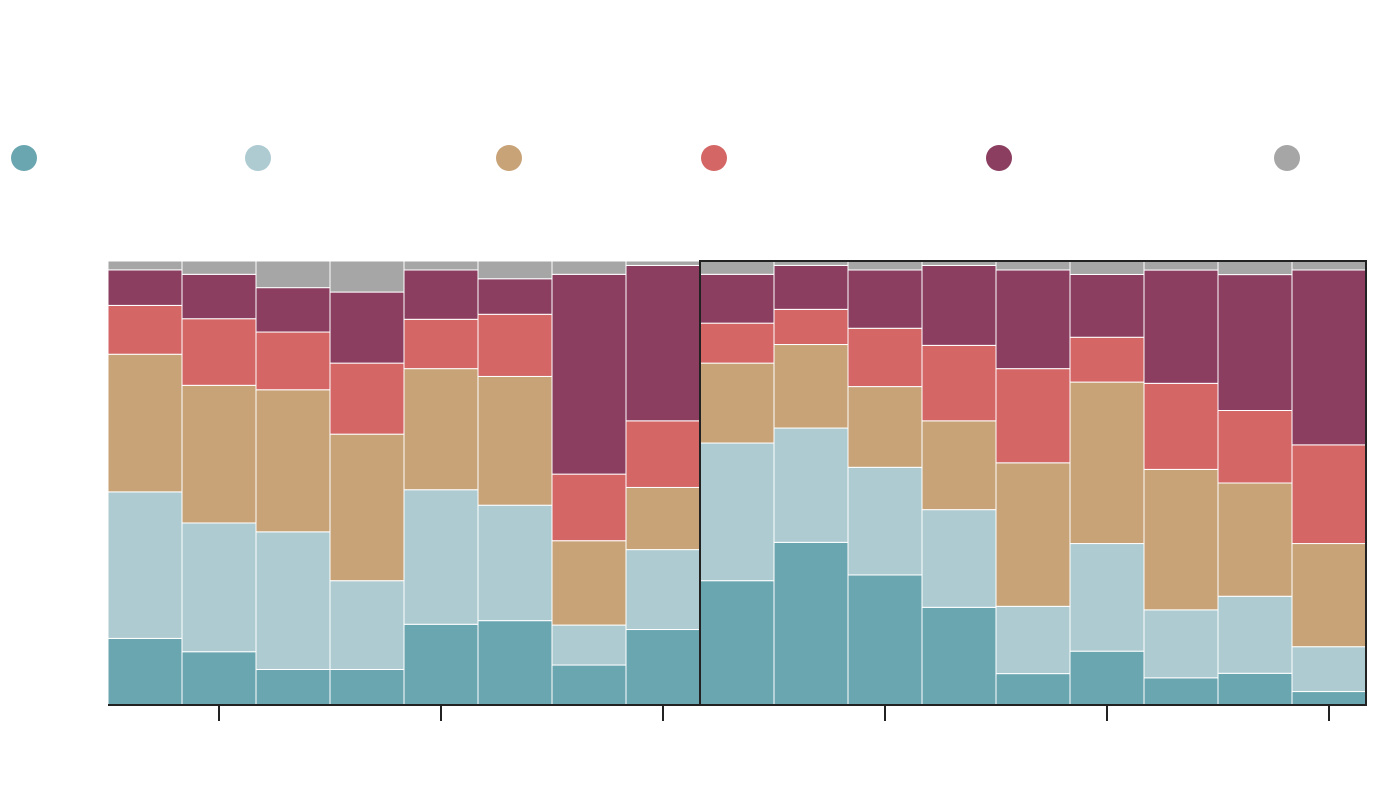  I want to click on legend, so click(655, 158).